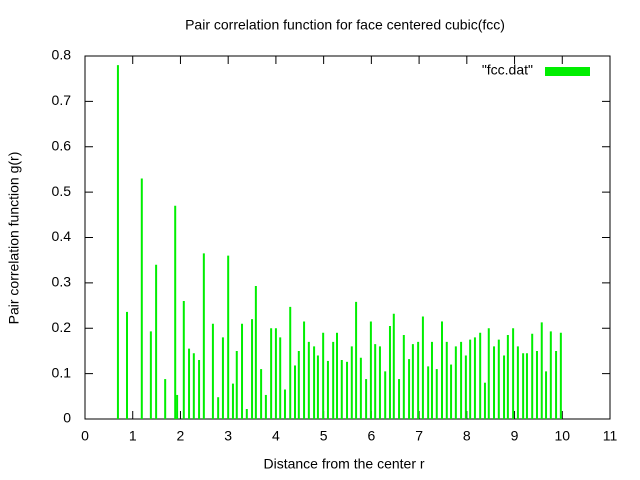 This screenshot has width=640, height=480. What do you see at coordinates (507, 70) in the screenshot?
I see `legend-label: "fcc.dat"` at bounding box center [507, 70].